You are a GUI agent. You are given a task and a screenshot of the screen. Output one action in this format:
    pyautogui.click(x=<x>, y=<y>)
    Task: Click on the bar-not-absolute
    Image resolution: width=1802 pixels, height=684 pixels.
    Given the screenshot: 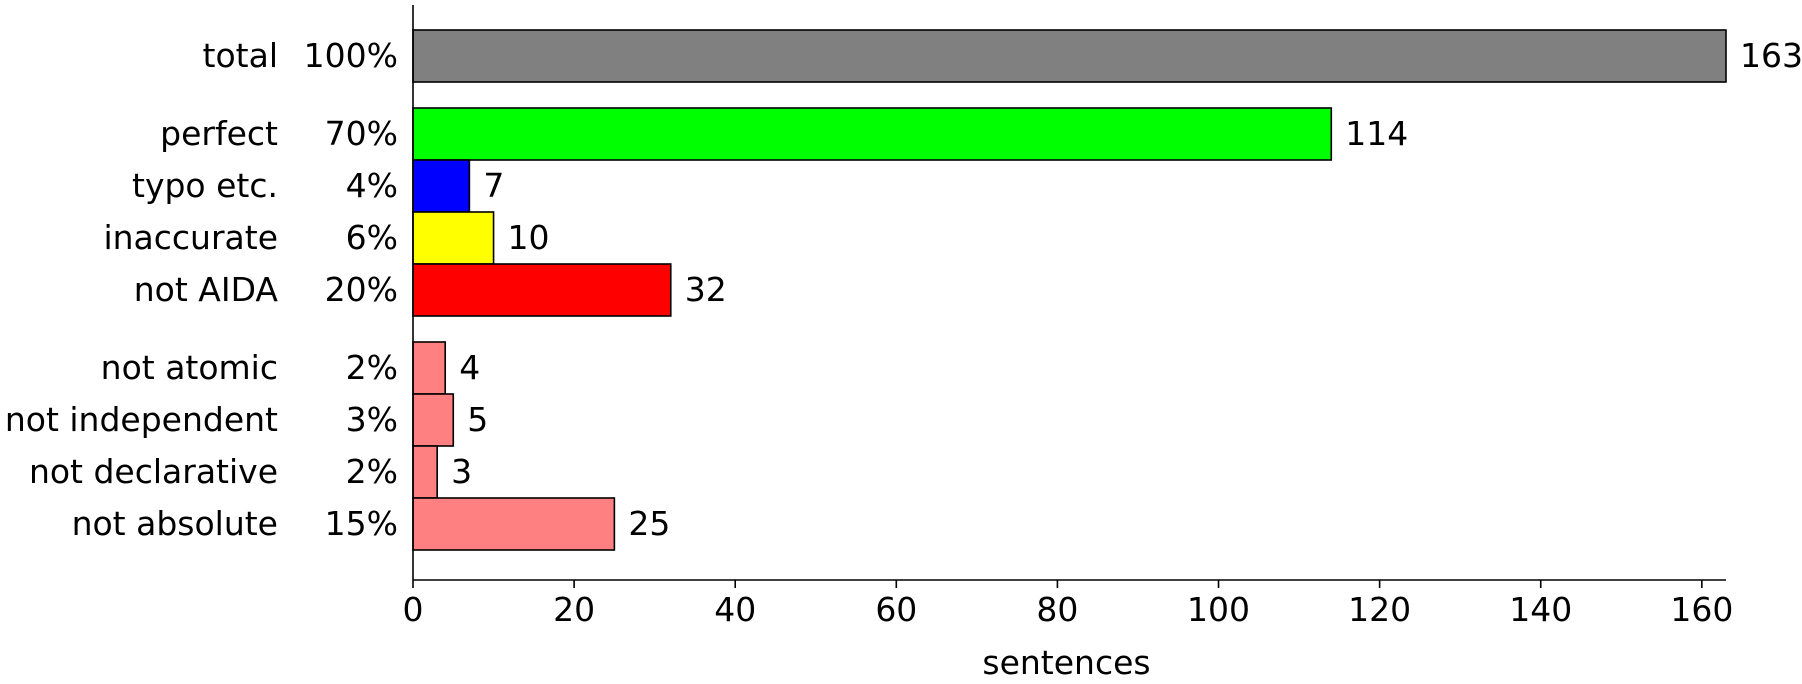 What is the action you would take?
    pyautogui.click(x=514, y=524)
    